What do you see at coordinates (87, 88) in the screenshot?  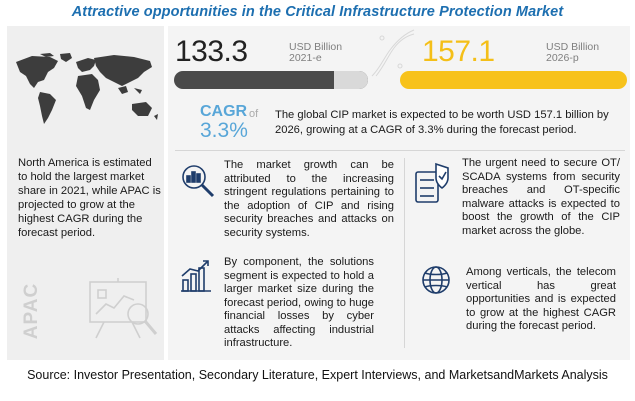 I see `world-map-icon` at bounding box center [87, 88].